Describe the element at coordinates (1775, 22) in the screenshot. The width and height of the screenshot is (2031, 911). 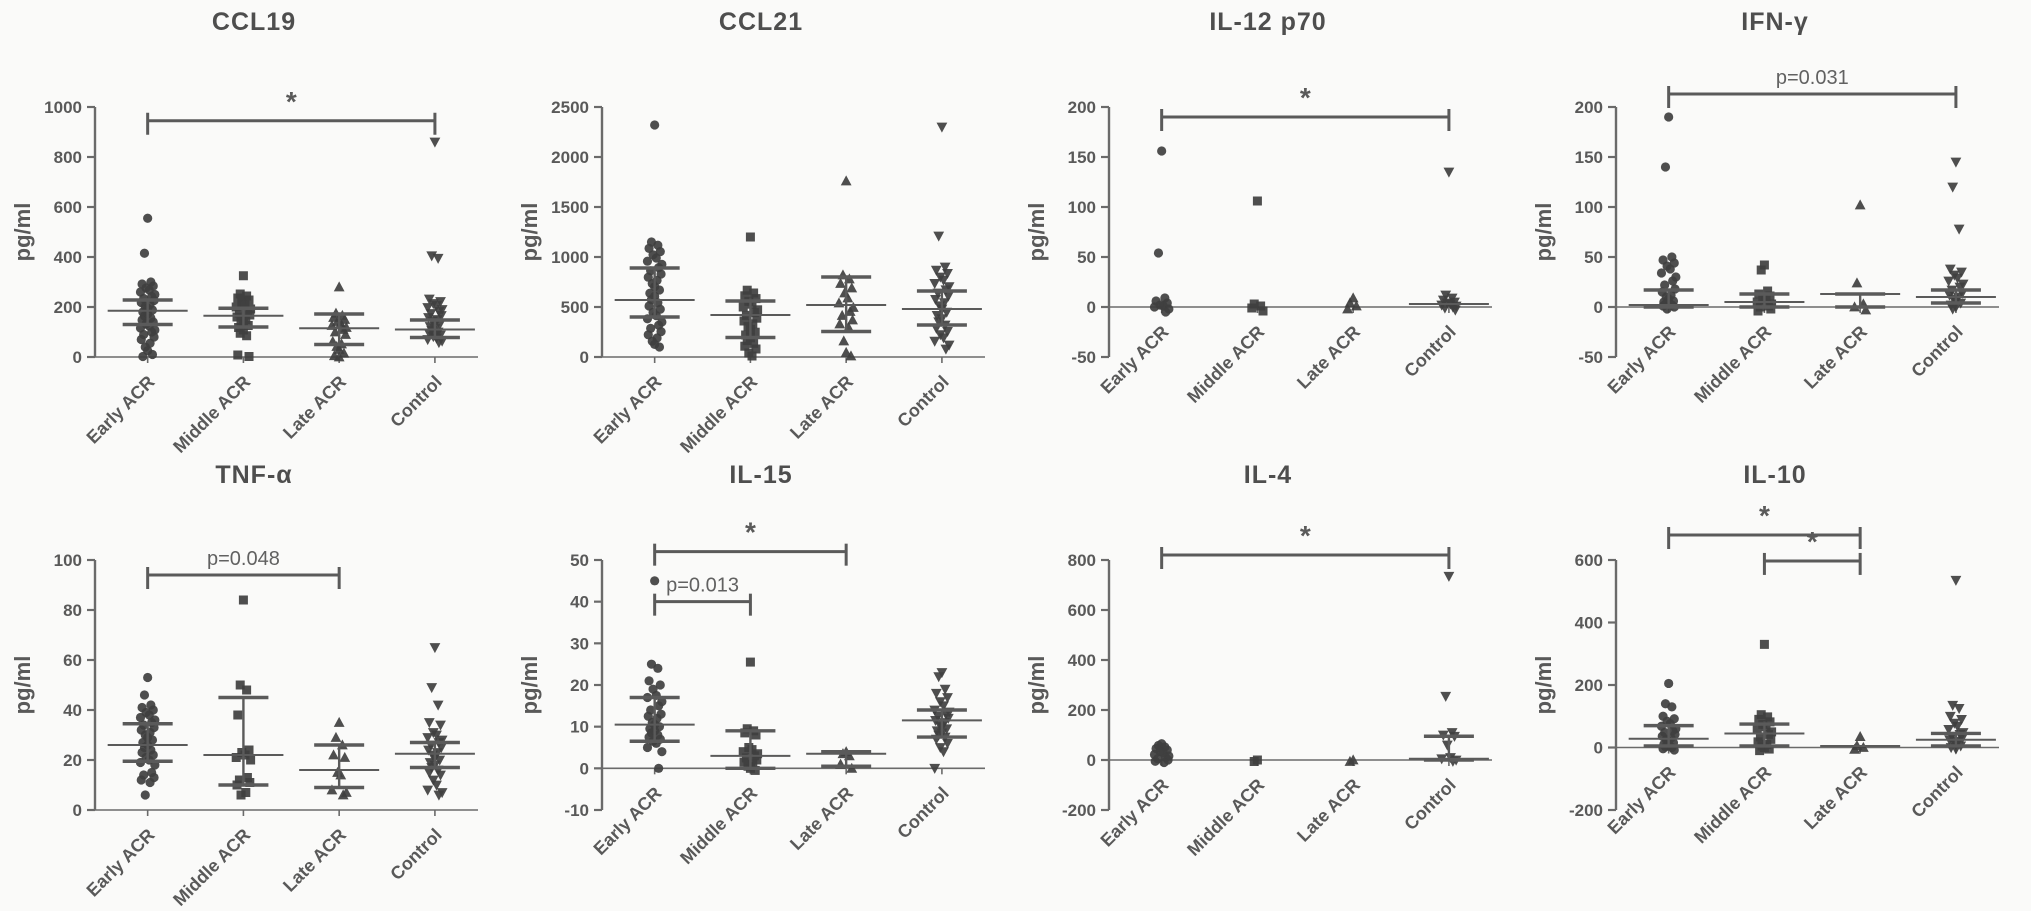
I see `panel-title-ifn-gamma: IFN-γ` at that location.